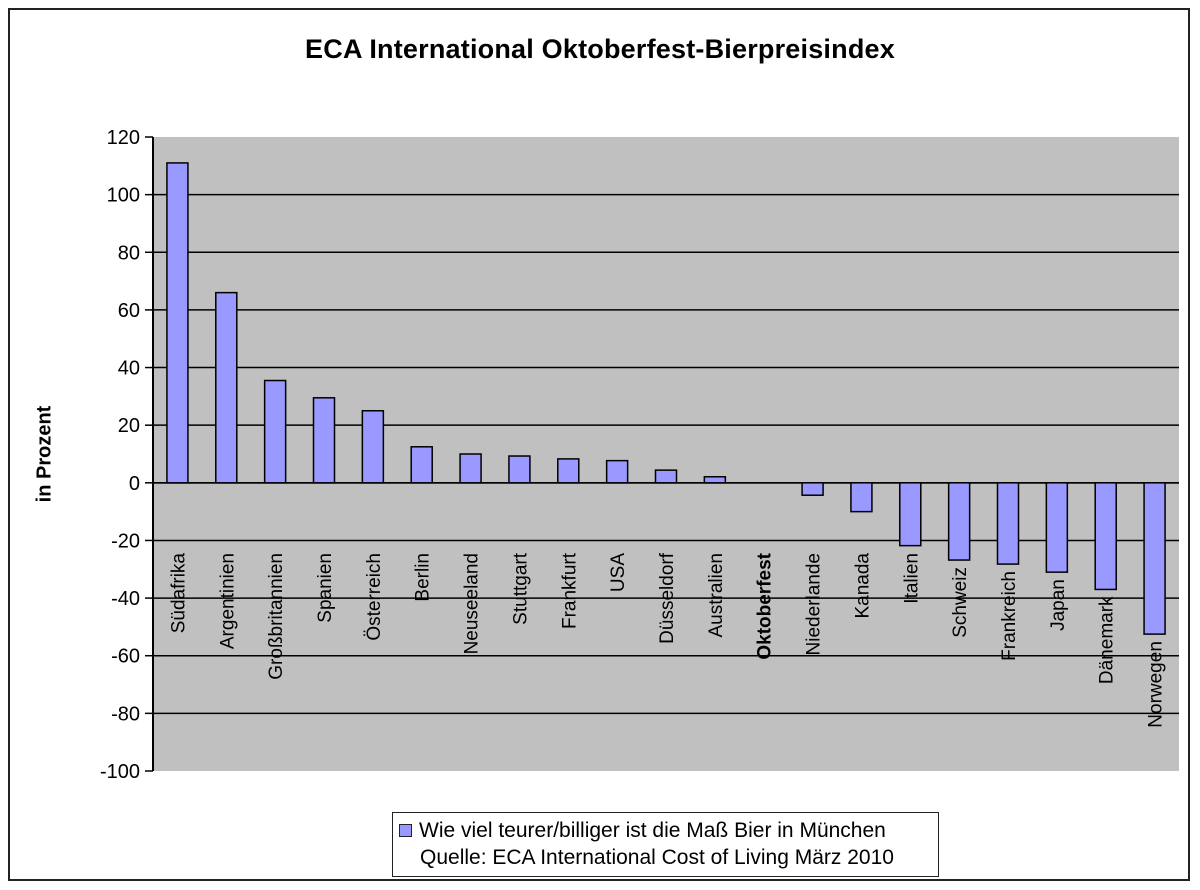 This screenshot has height=890, width=1200. What do you see at coordinates (765, 605) in the screenshot?
I see `category-label: Oktoberfest` at bounding box center [765, 605].